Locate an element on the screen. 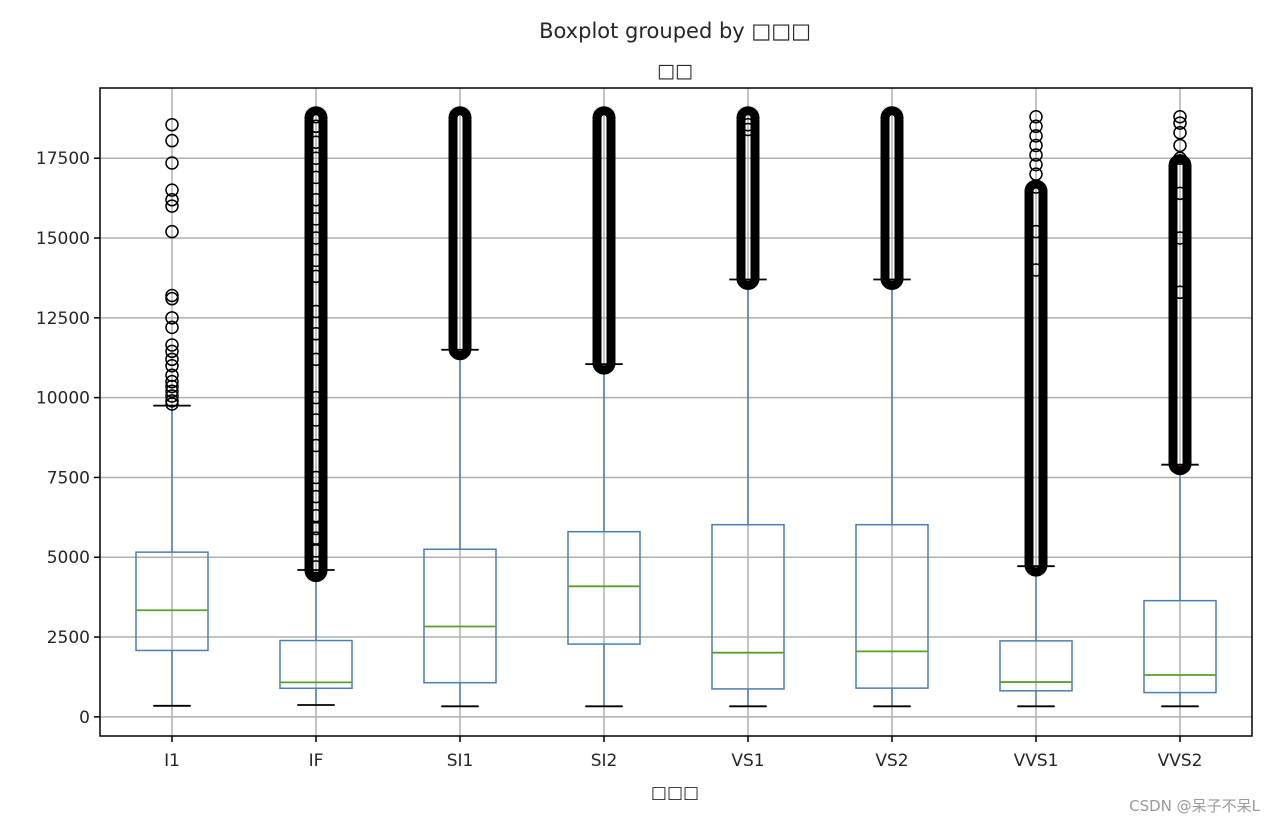 This screenshot has width=1274, height=824. x-tick-label: VVS1 is located at coordinates (1036, 761).